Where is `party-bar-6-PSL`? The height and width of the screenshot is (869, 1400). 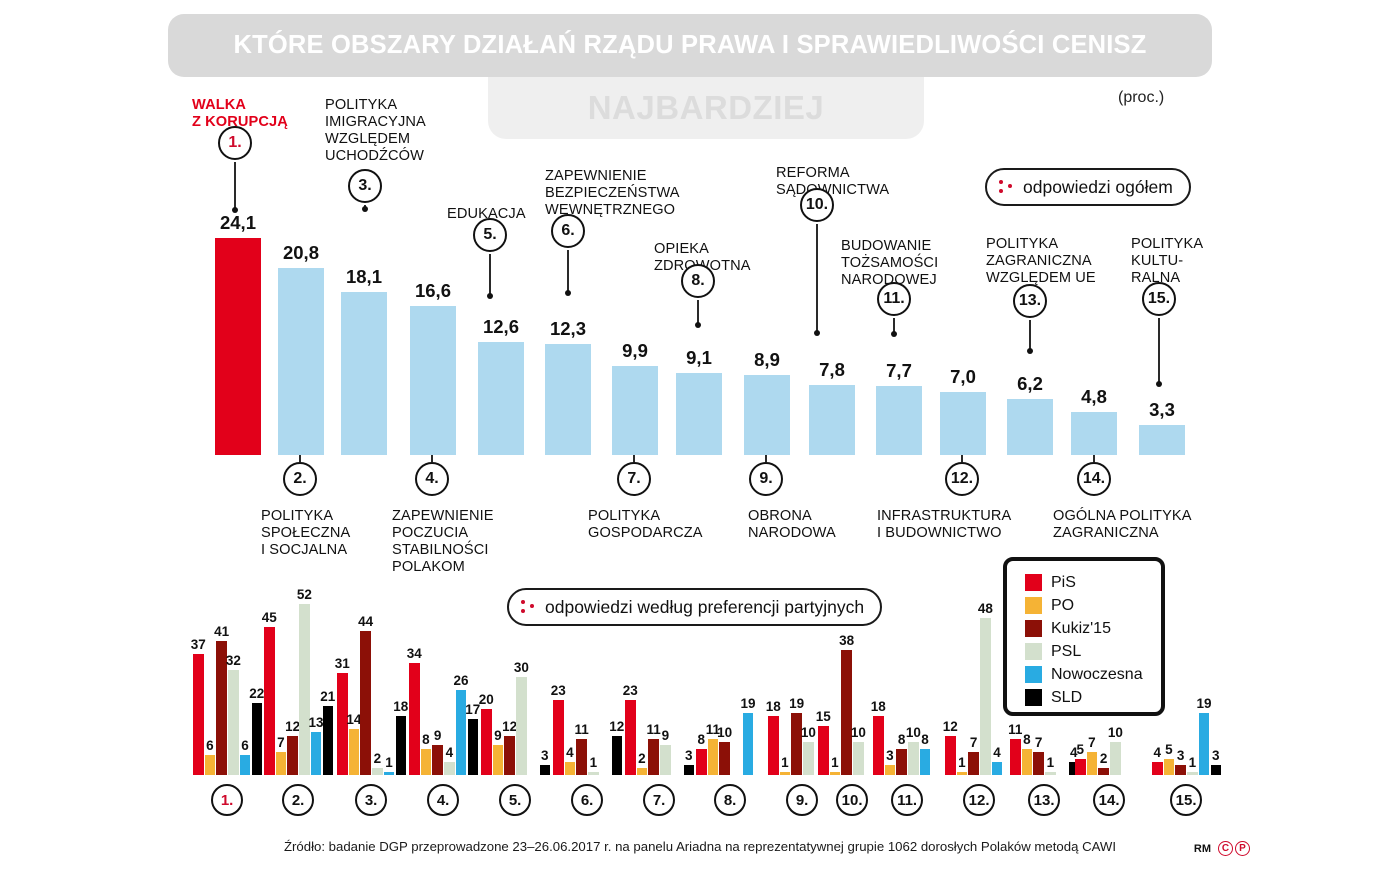
party-bar-6-PSL is located at coordinates (593, 773).